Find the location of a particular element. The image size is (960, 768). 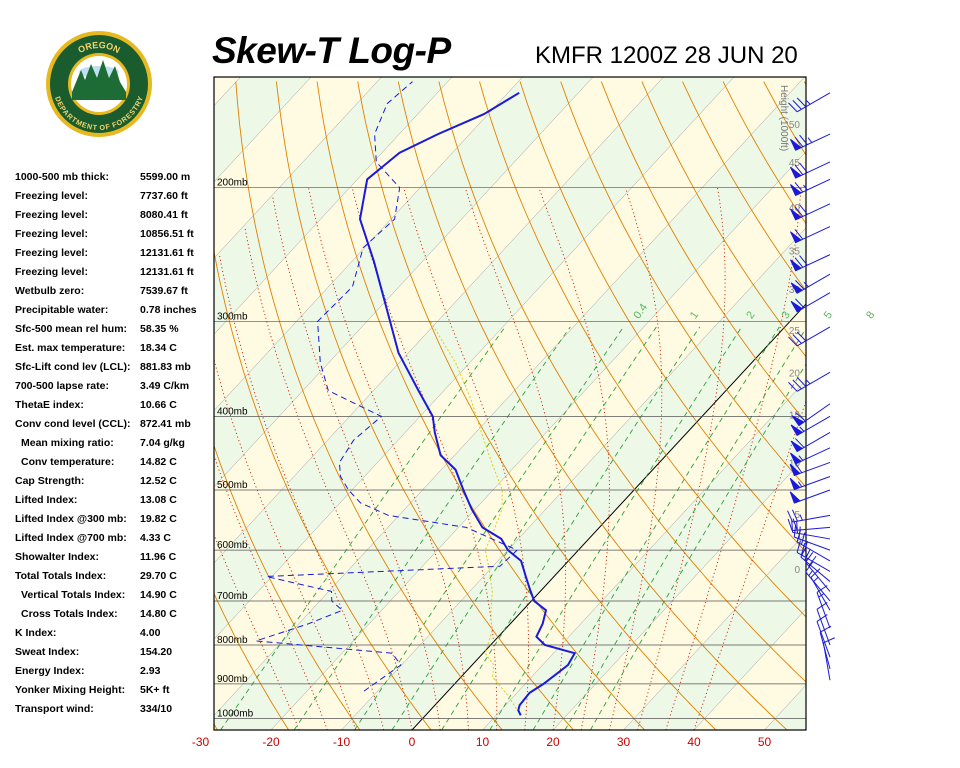

stat-value: 13.08 C is located at coordinates (158, 500).